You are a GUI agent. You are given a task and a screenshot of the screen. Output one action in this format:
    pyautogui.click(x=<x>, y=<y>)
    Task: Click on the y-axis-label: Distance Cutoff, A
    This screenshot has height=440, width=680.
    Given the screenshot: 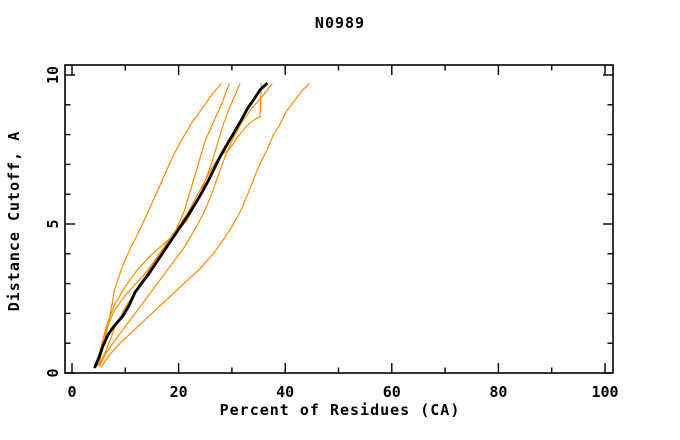 What is the action you would take?
    pyautogui.click(x=14, y=221)
    